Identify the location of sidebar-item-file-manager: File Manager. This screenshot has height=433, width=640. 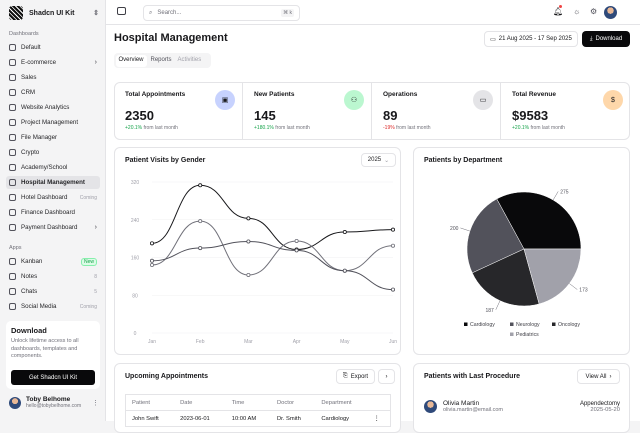
(53, 137).